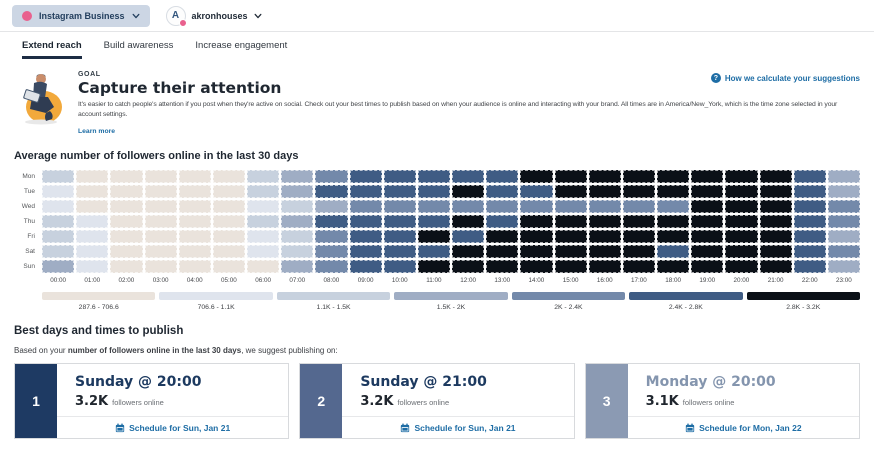  I want to click on tab-build-awareness: Build awareness, so click(138, 45).